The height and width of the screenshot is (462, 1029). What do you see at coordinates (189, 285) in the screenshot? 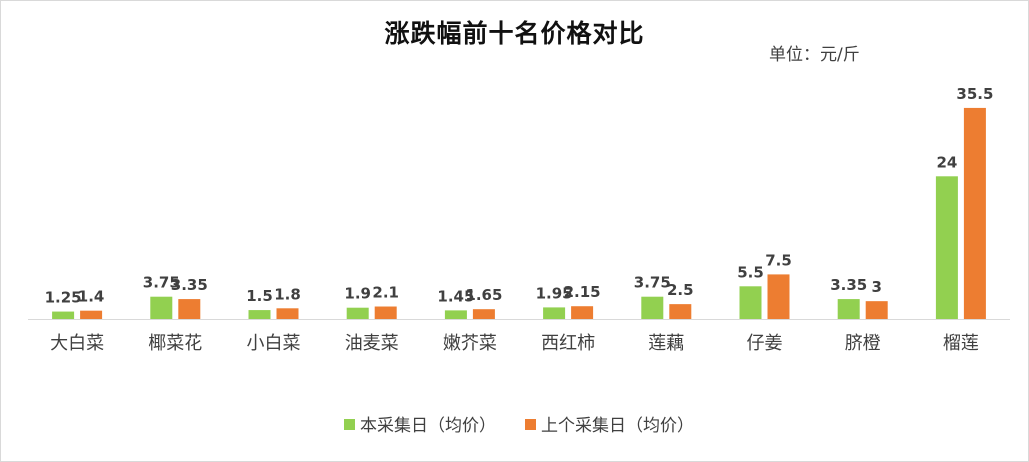
I see `data-label-previous-1: 3.35` at bounding box center [189, 285].